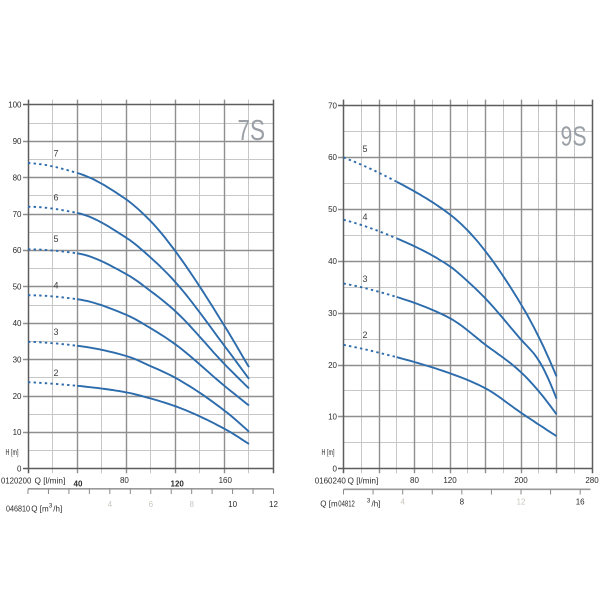  What do you see at coordinates (592, 480) in the screenshot?
I see `svg-text: 280` at bounding box center [592, 480].